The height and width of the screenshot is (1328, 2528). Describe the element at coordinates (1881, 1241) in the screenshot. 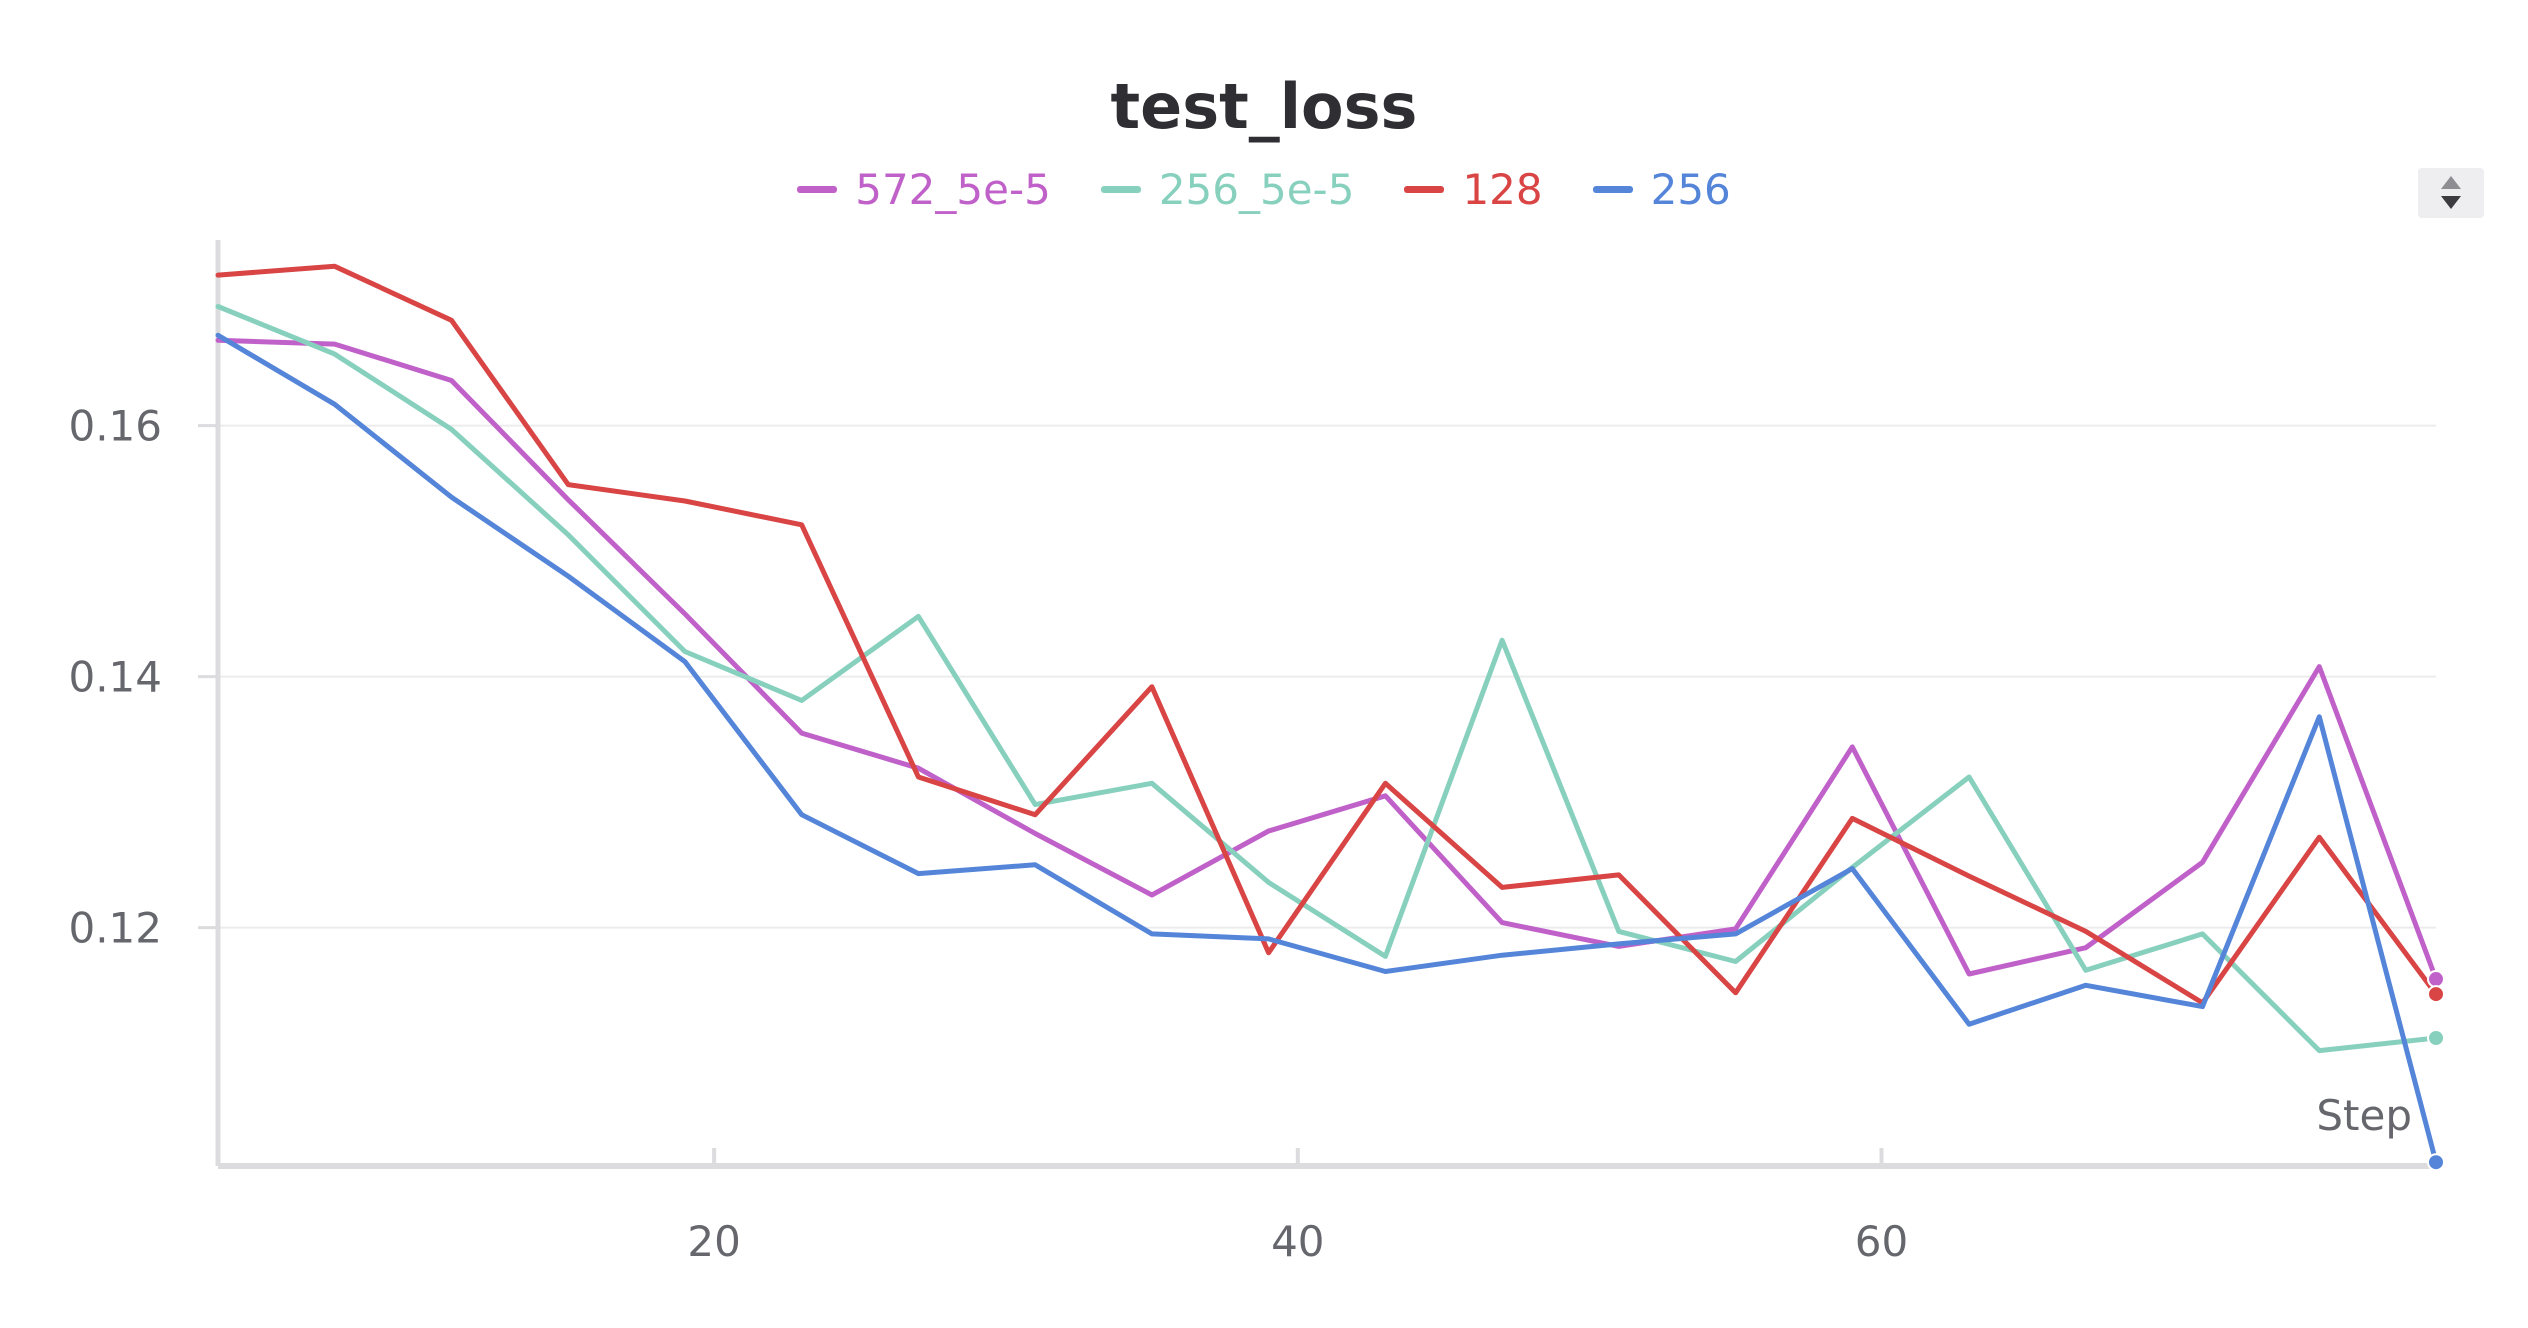

I see `x-tick-label: 60` at that location.